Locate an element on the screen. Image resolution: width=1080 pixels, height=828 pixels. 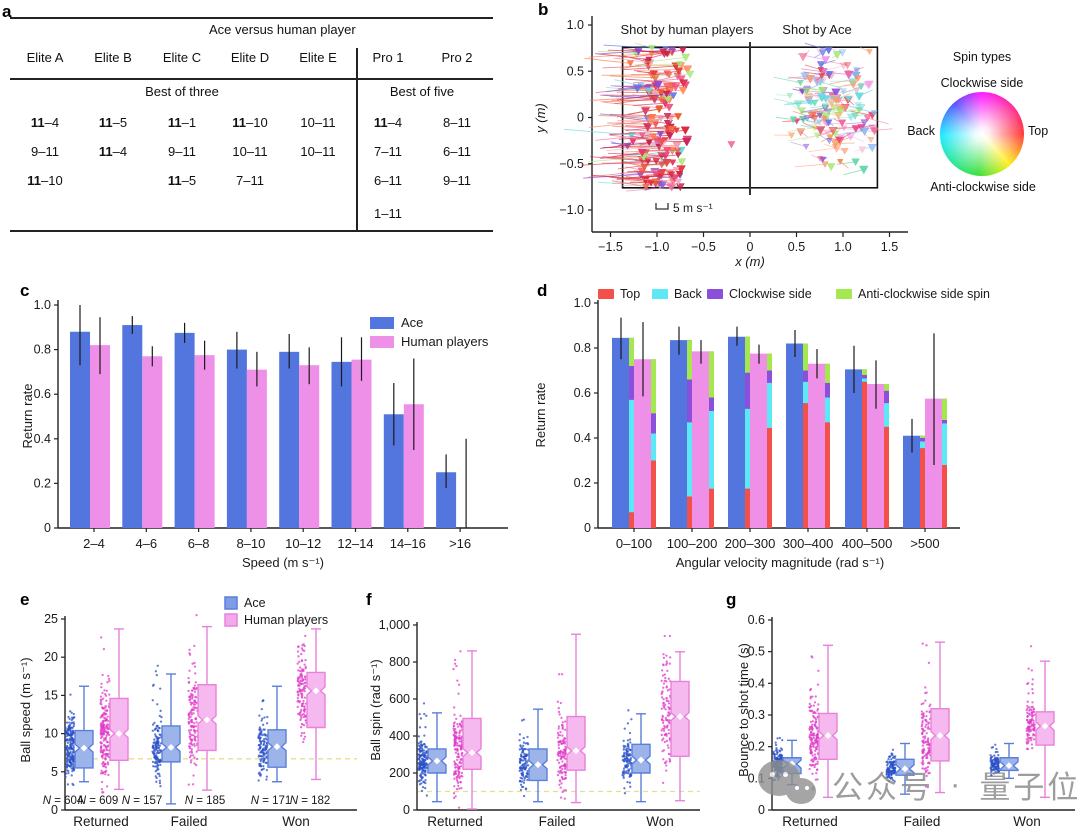
table-column-header: Elite B is located at coordinates (113, 57).